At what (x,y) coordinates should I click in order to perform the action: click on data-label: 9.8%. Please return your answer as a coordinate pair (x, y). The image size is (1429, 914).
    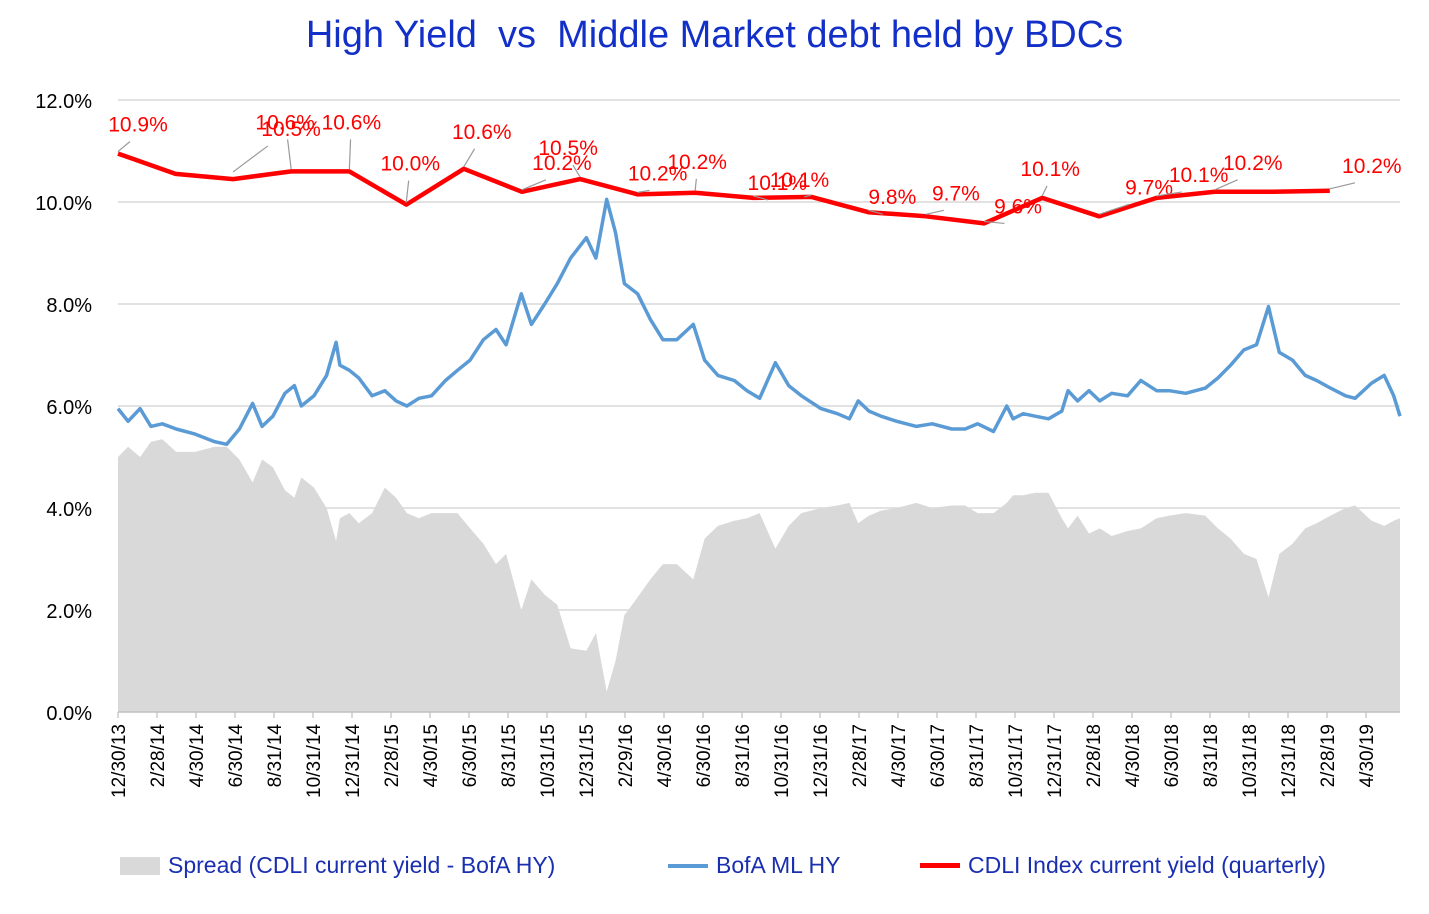
    Looking at the image, I should click on (892, 197).